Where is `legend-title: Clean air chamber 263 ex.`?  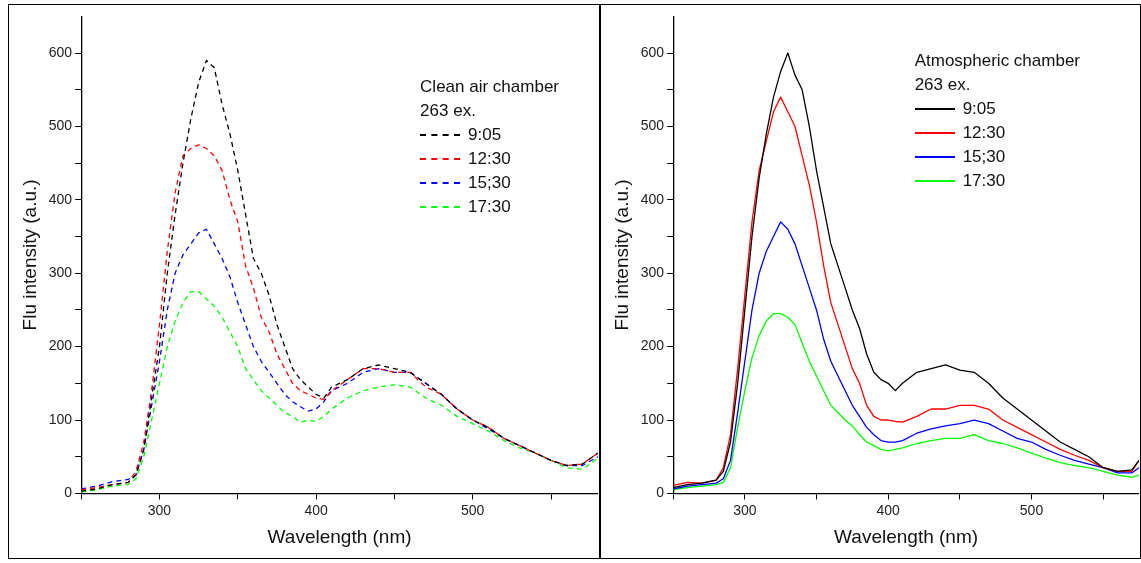 legend-title: Clean air chamber 263 ex. is located at coordinates (489, 99).